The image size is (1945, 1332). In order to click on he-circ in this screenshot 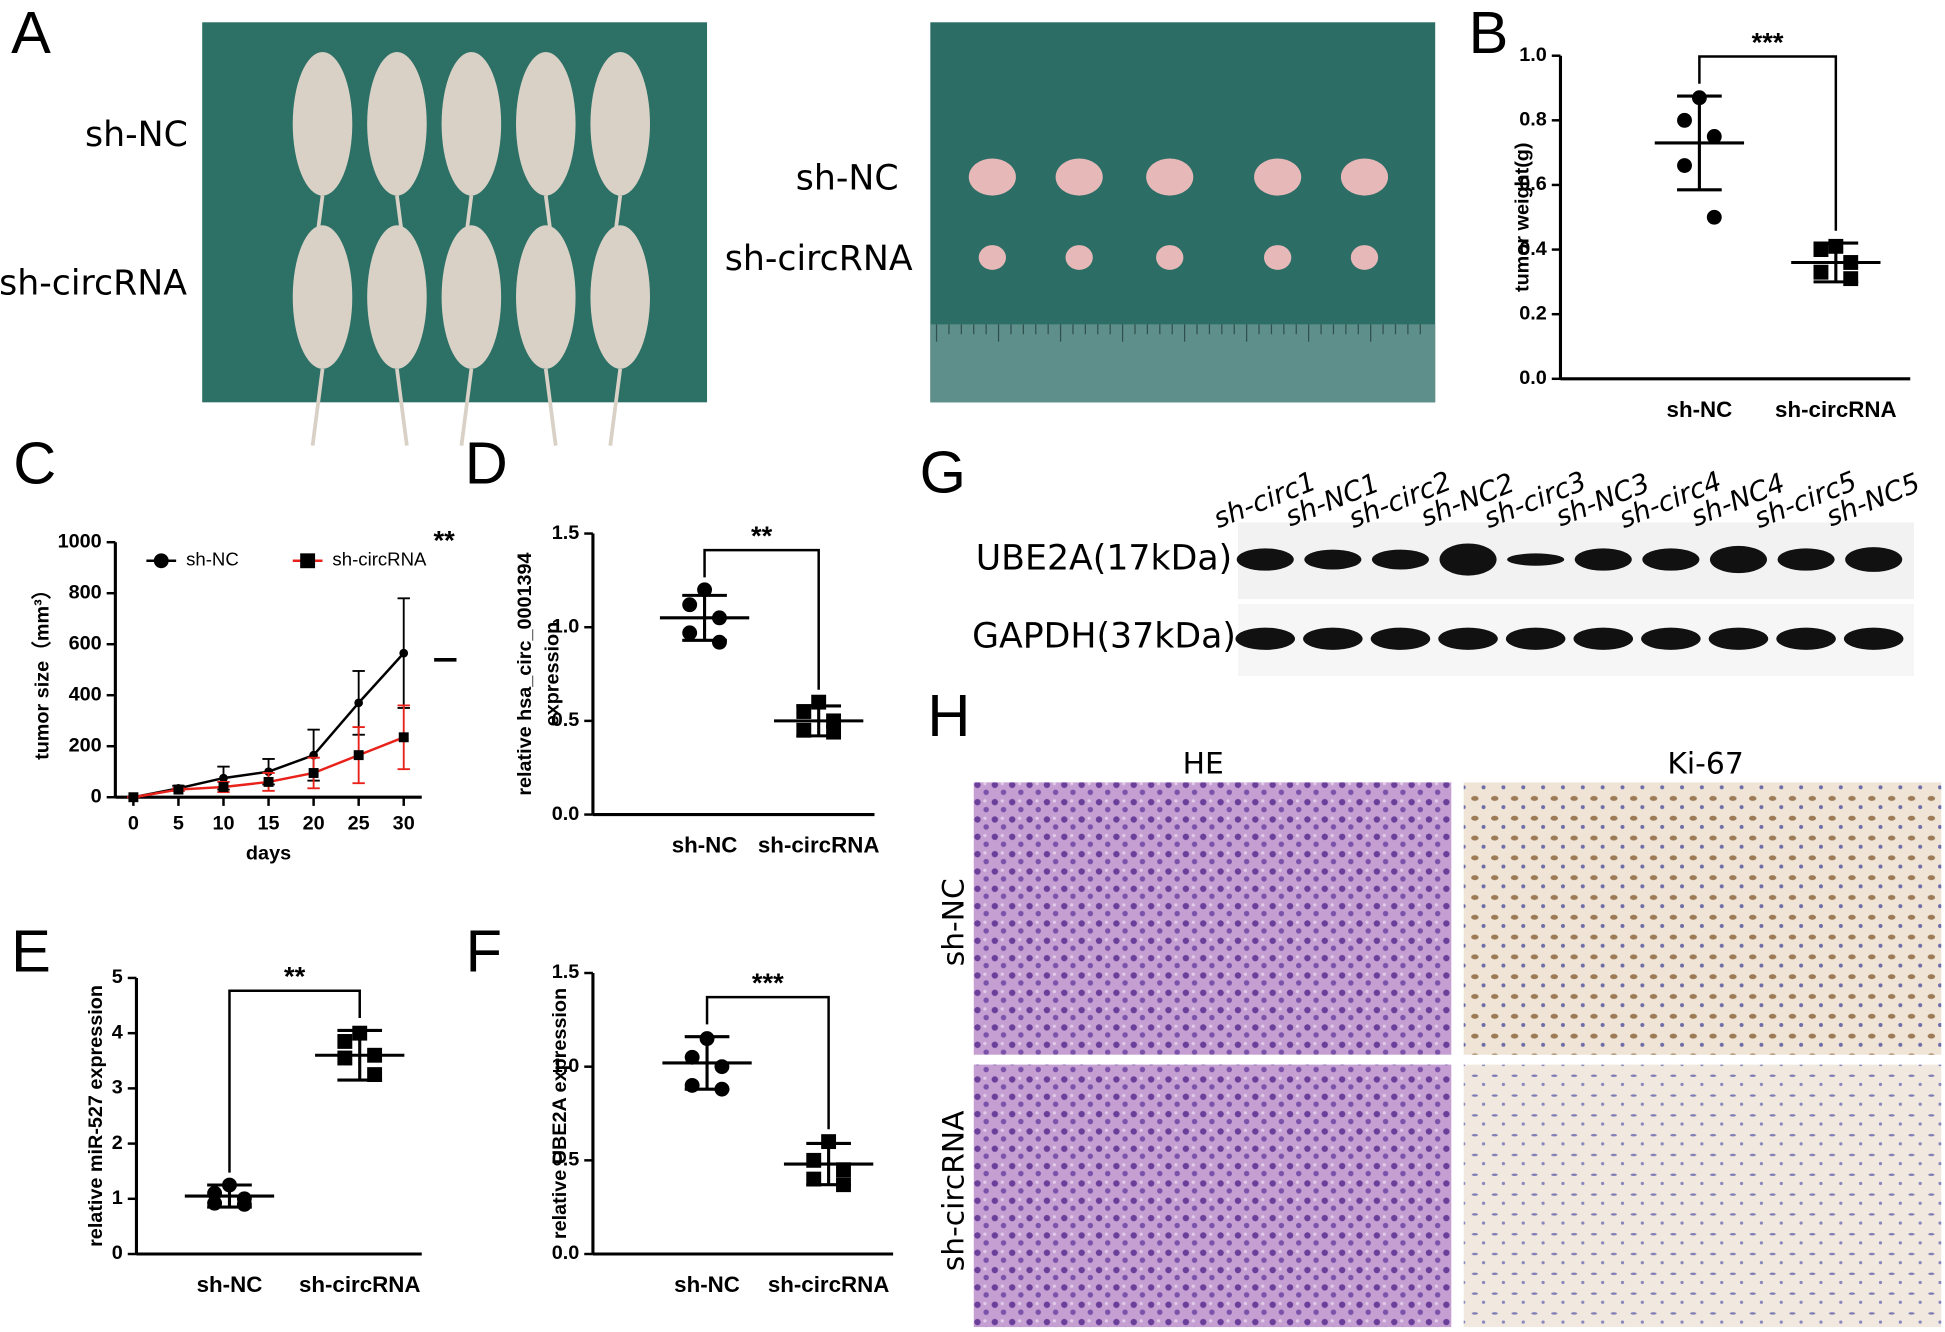, I will do `click(1212, 1196)`.